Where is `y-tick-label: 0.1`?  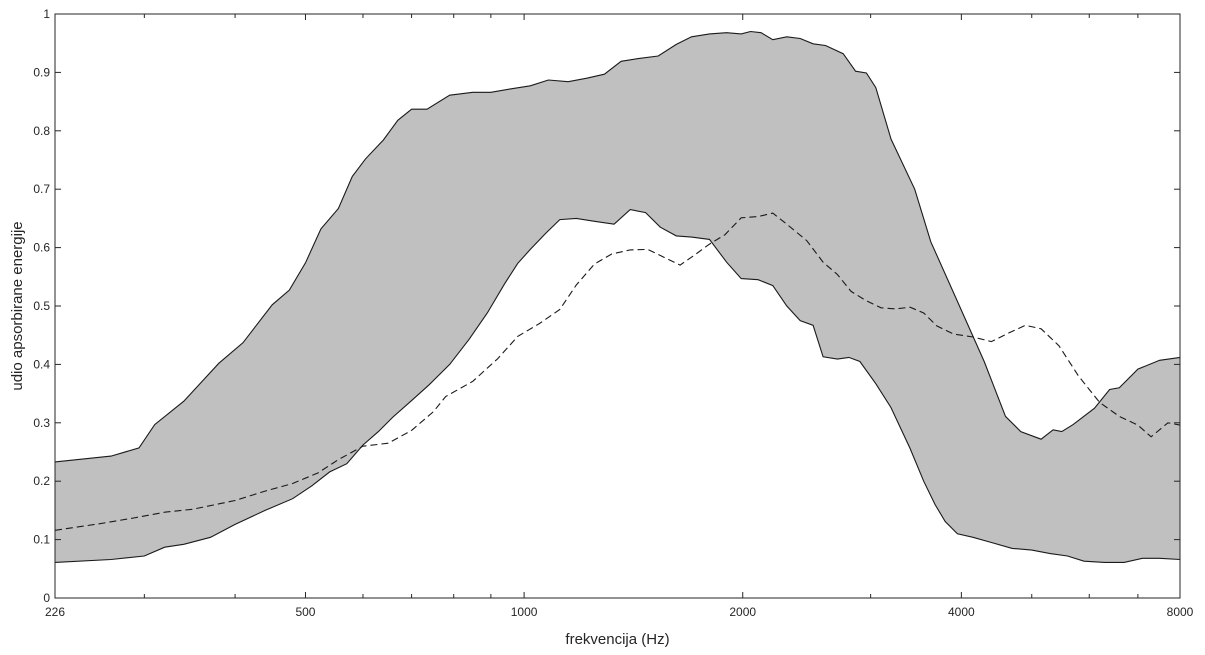 y-tick-label: 0.1 is located at coordinates (41, 540).